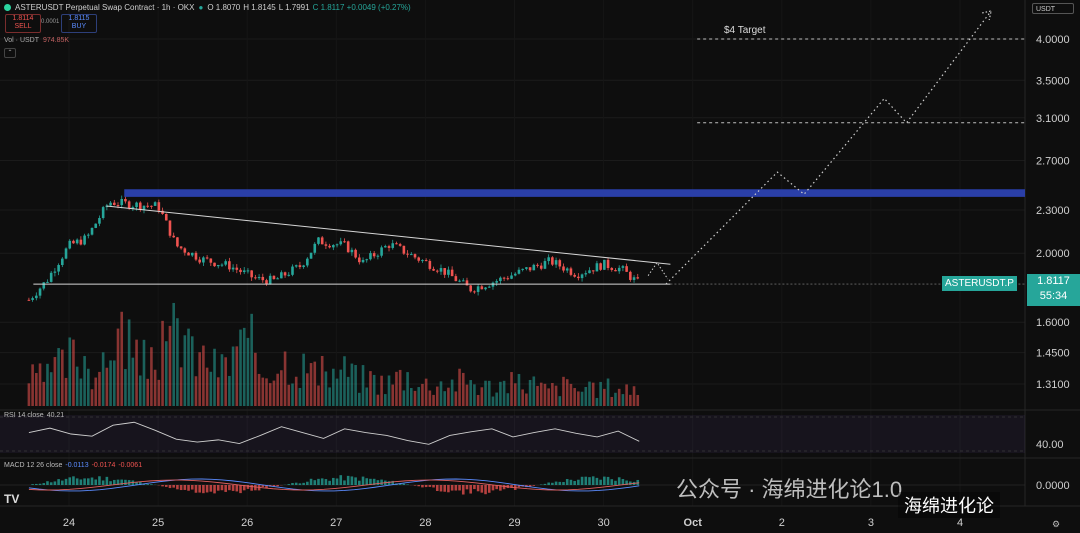 Image resolution: width=1080 pixels, height=533 pixels. What do you see at coordinates (79, 23) in the screenshot?
I see `buy-button: 1.8115 BUY` at bounding box center [79, 23].